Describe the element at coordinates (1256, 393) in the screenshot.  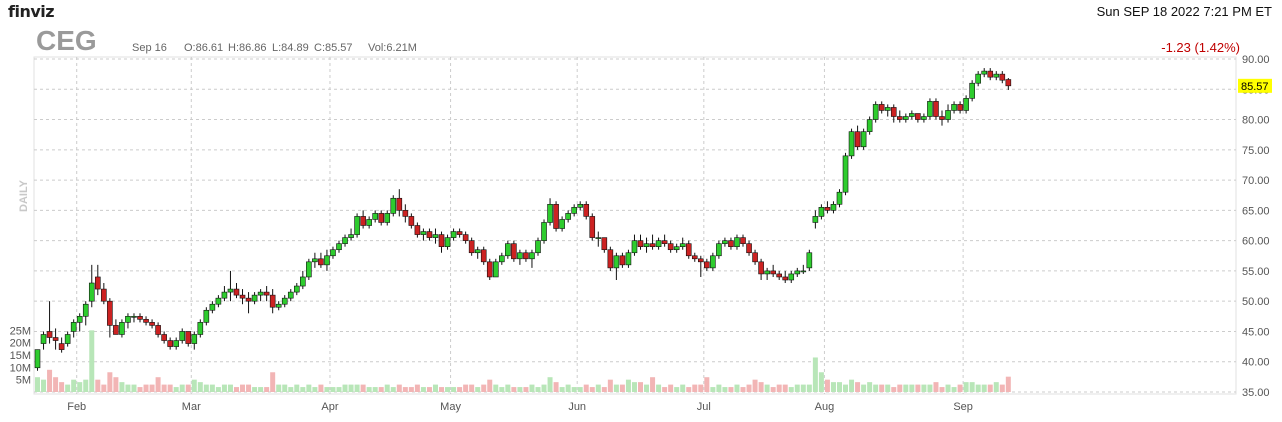
I see `y-tick-label: 35.00` at that location.